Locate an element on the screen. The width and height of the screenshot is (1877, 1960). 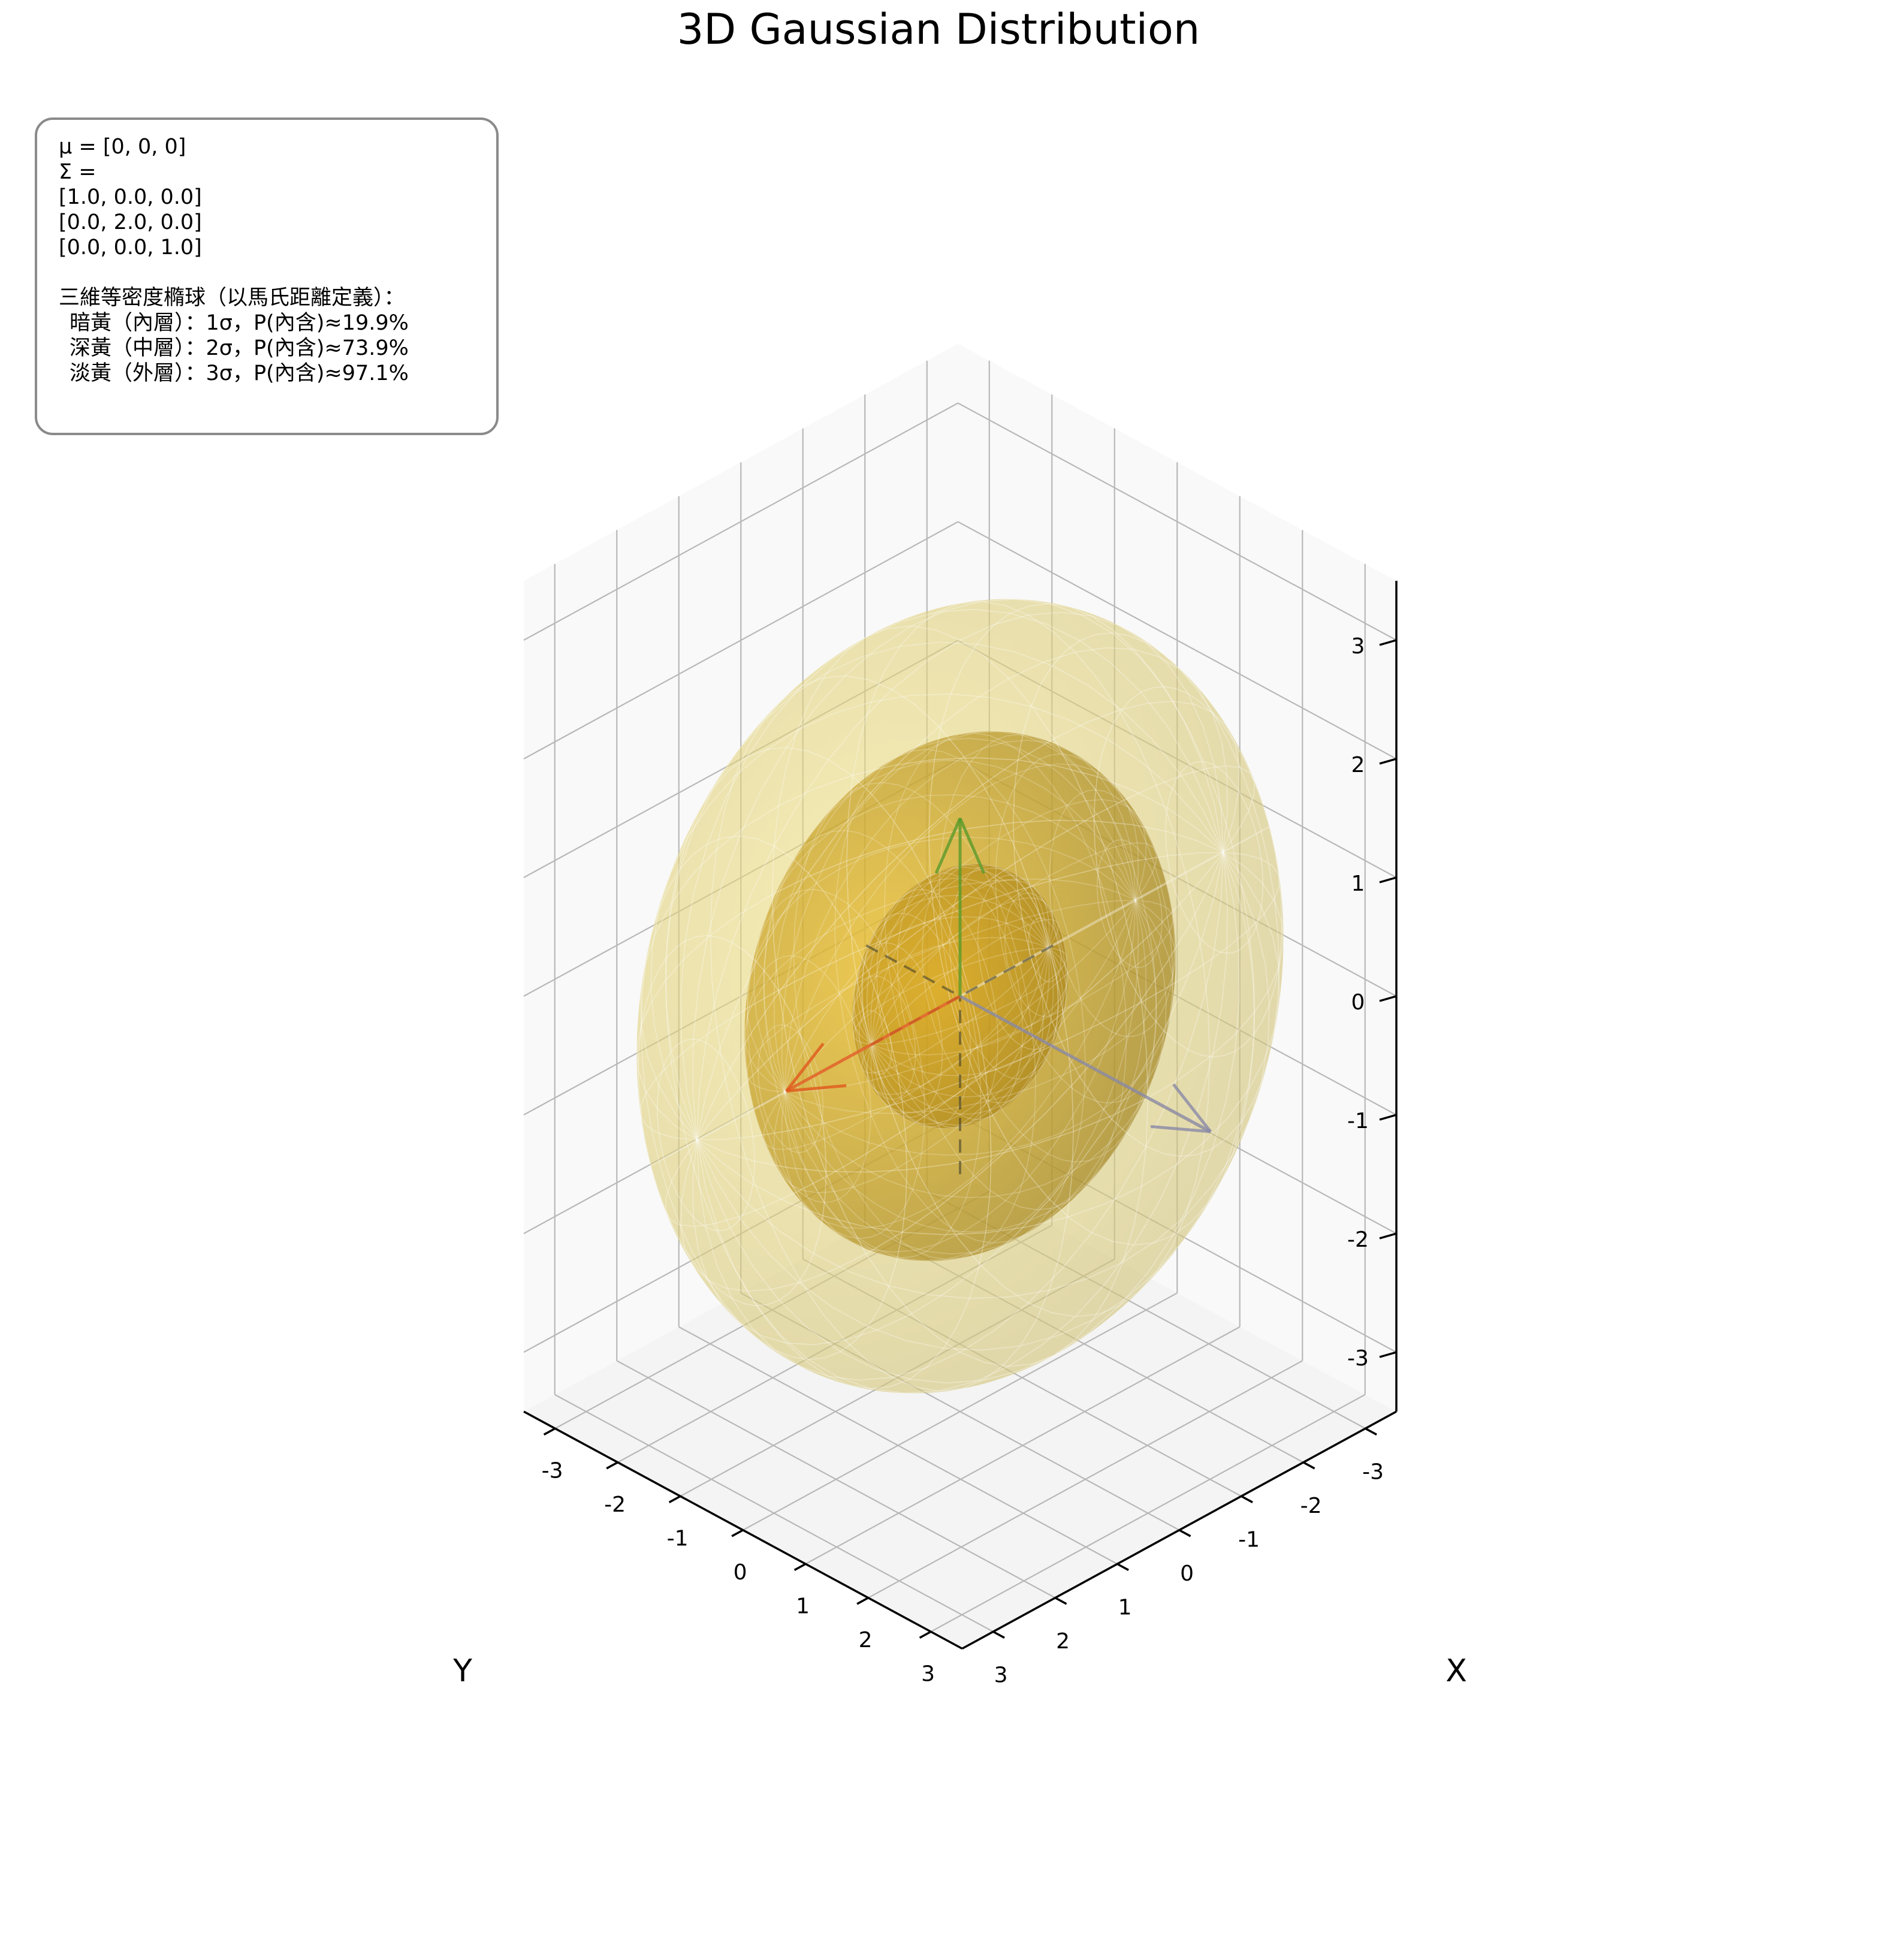
matrix-row: [0.0, 0.0, 1.0] is located at coordinates (131, 248).